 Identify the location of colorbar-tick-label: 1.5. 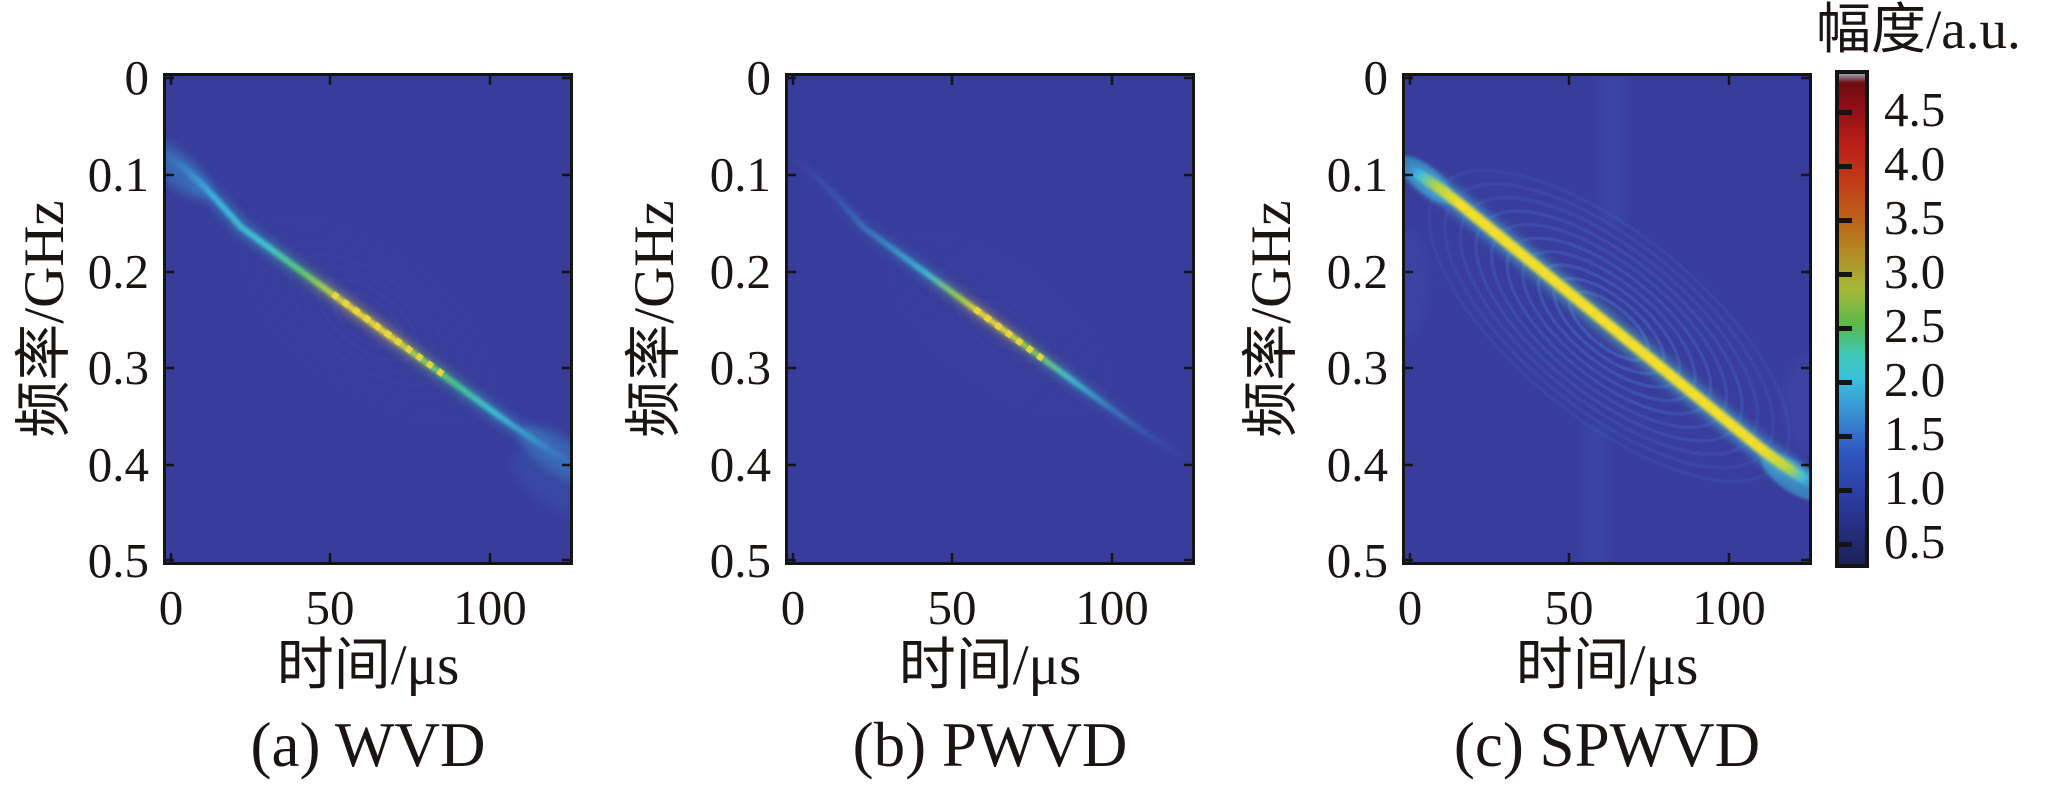
(1915, 433).